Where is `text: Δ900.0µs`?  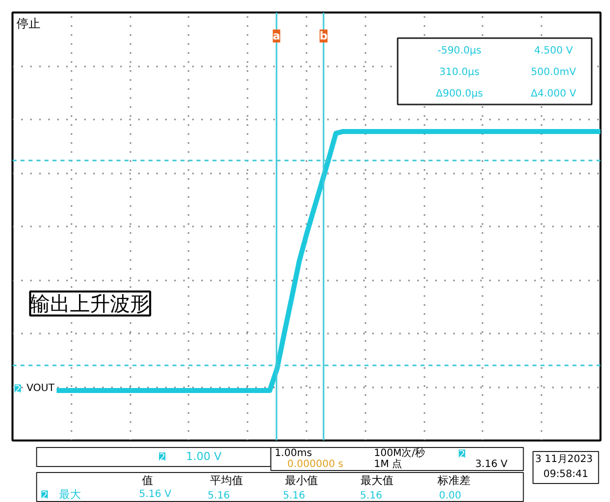
text: Δ900.0µs is located at coordinates (459, 94).